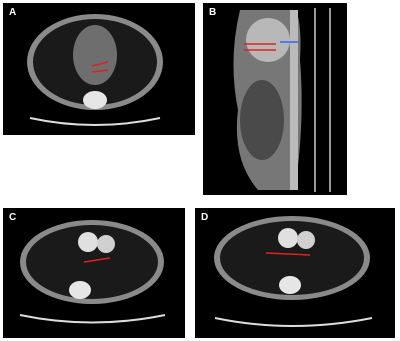 This screenshot has width=400, height=341. I want to click on panel-label: C, so click(12, 217).